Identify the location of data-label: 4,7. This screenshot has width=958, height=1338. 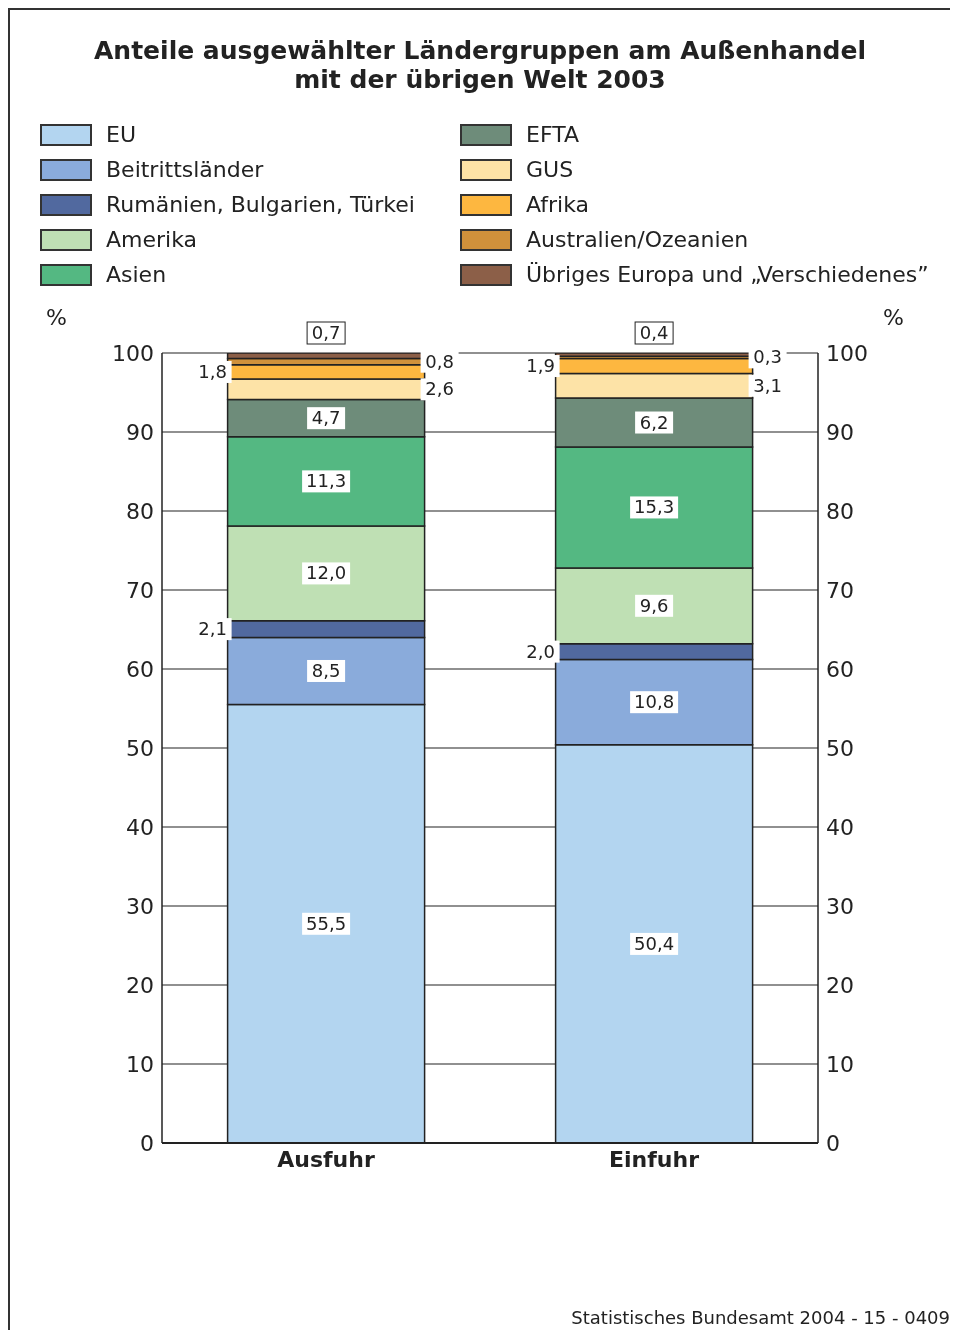
(326, 418).